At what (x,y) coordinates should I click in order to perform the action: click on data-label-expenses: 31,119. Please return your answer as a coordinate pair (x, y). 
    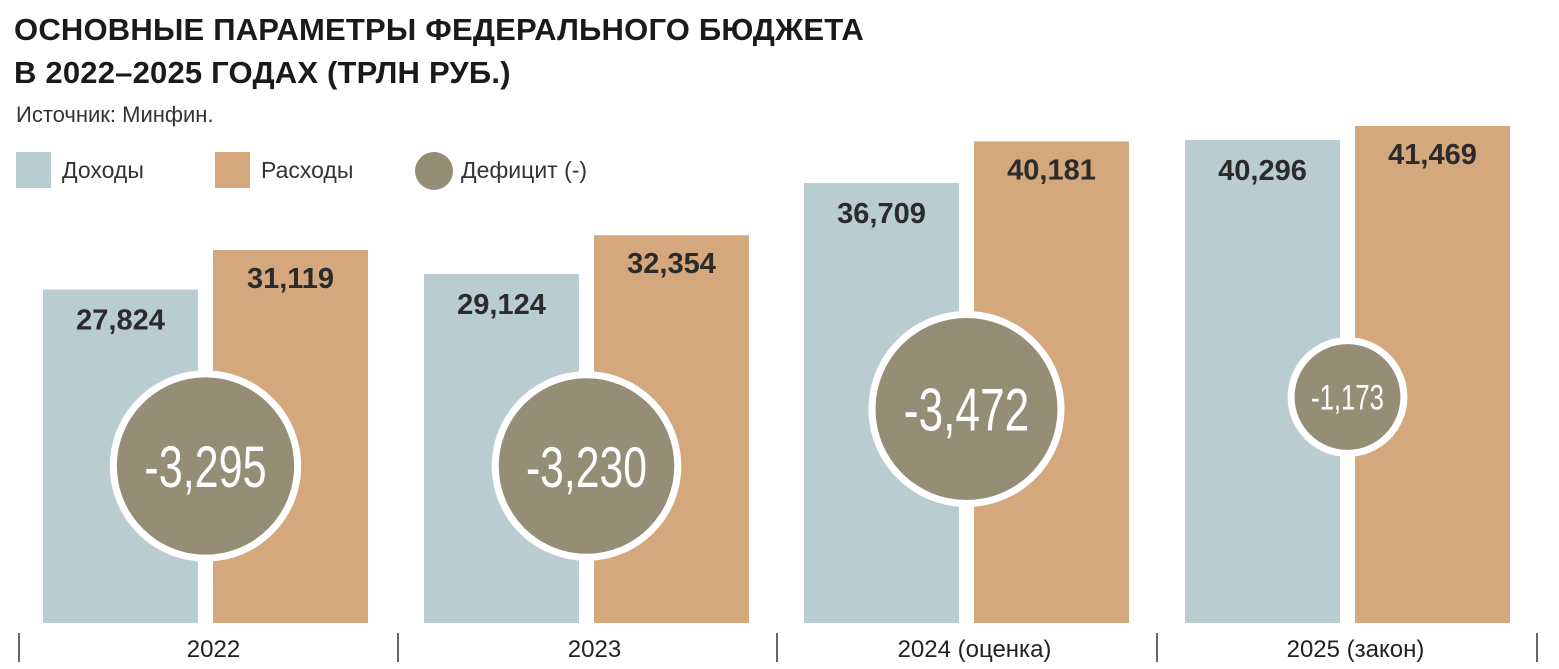
    Looking at the image, I should click on (290, 279).